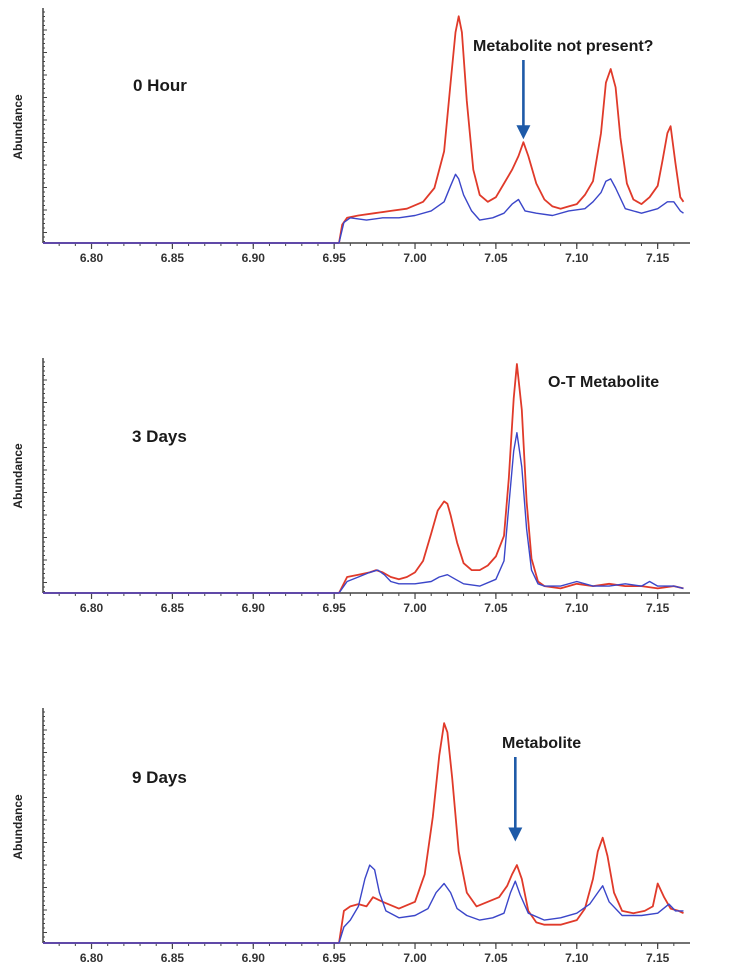 The width and height of the screenshot is (736, 972). Describe the element at coordinates (603, 382) in the screenshot. I see `annotation-label: O-T Metabolite` at that location.